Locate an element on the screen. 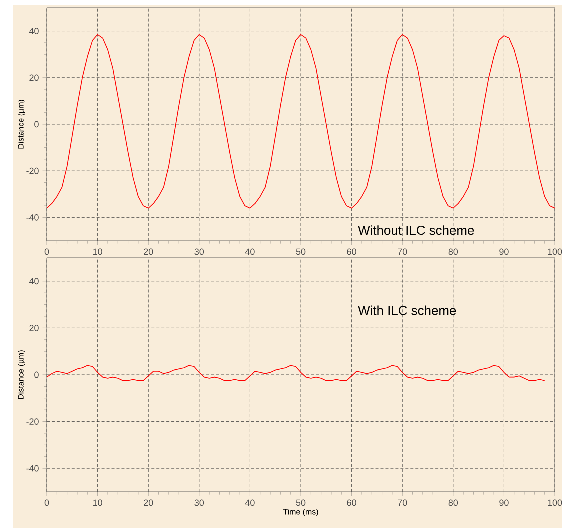 This screenshot has height=531, width=571. line-series is located at coordinates (296, 373).